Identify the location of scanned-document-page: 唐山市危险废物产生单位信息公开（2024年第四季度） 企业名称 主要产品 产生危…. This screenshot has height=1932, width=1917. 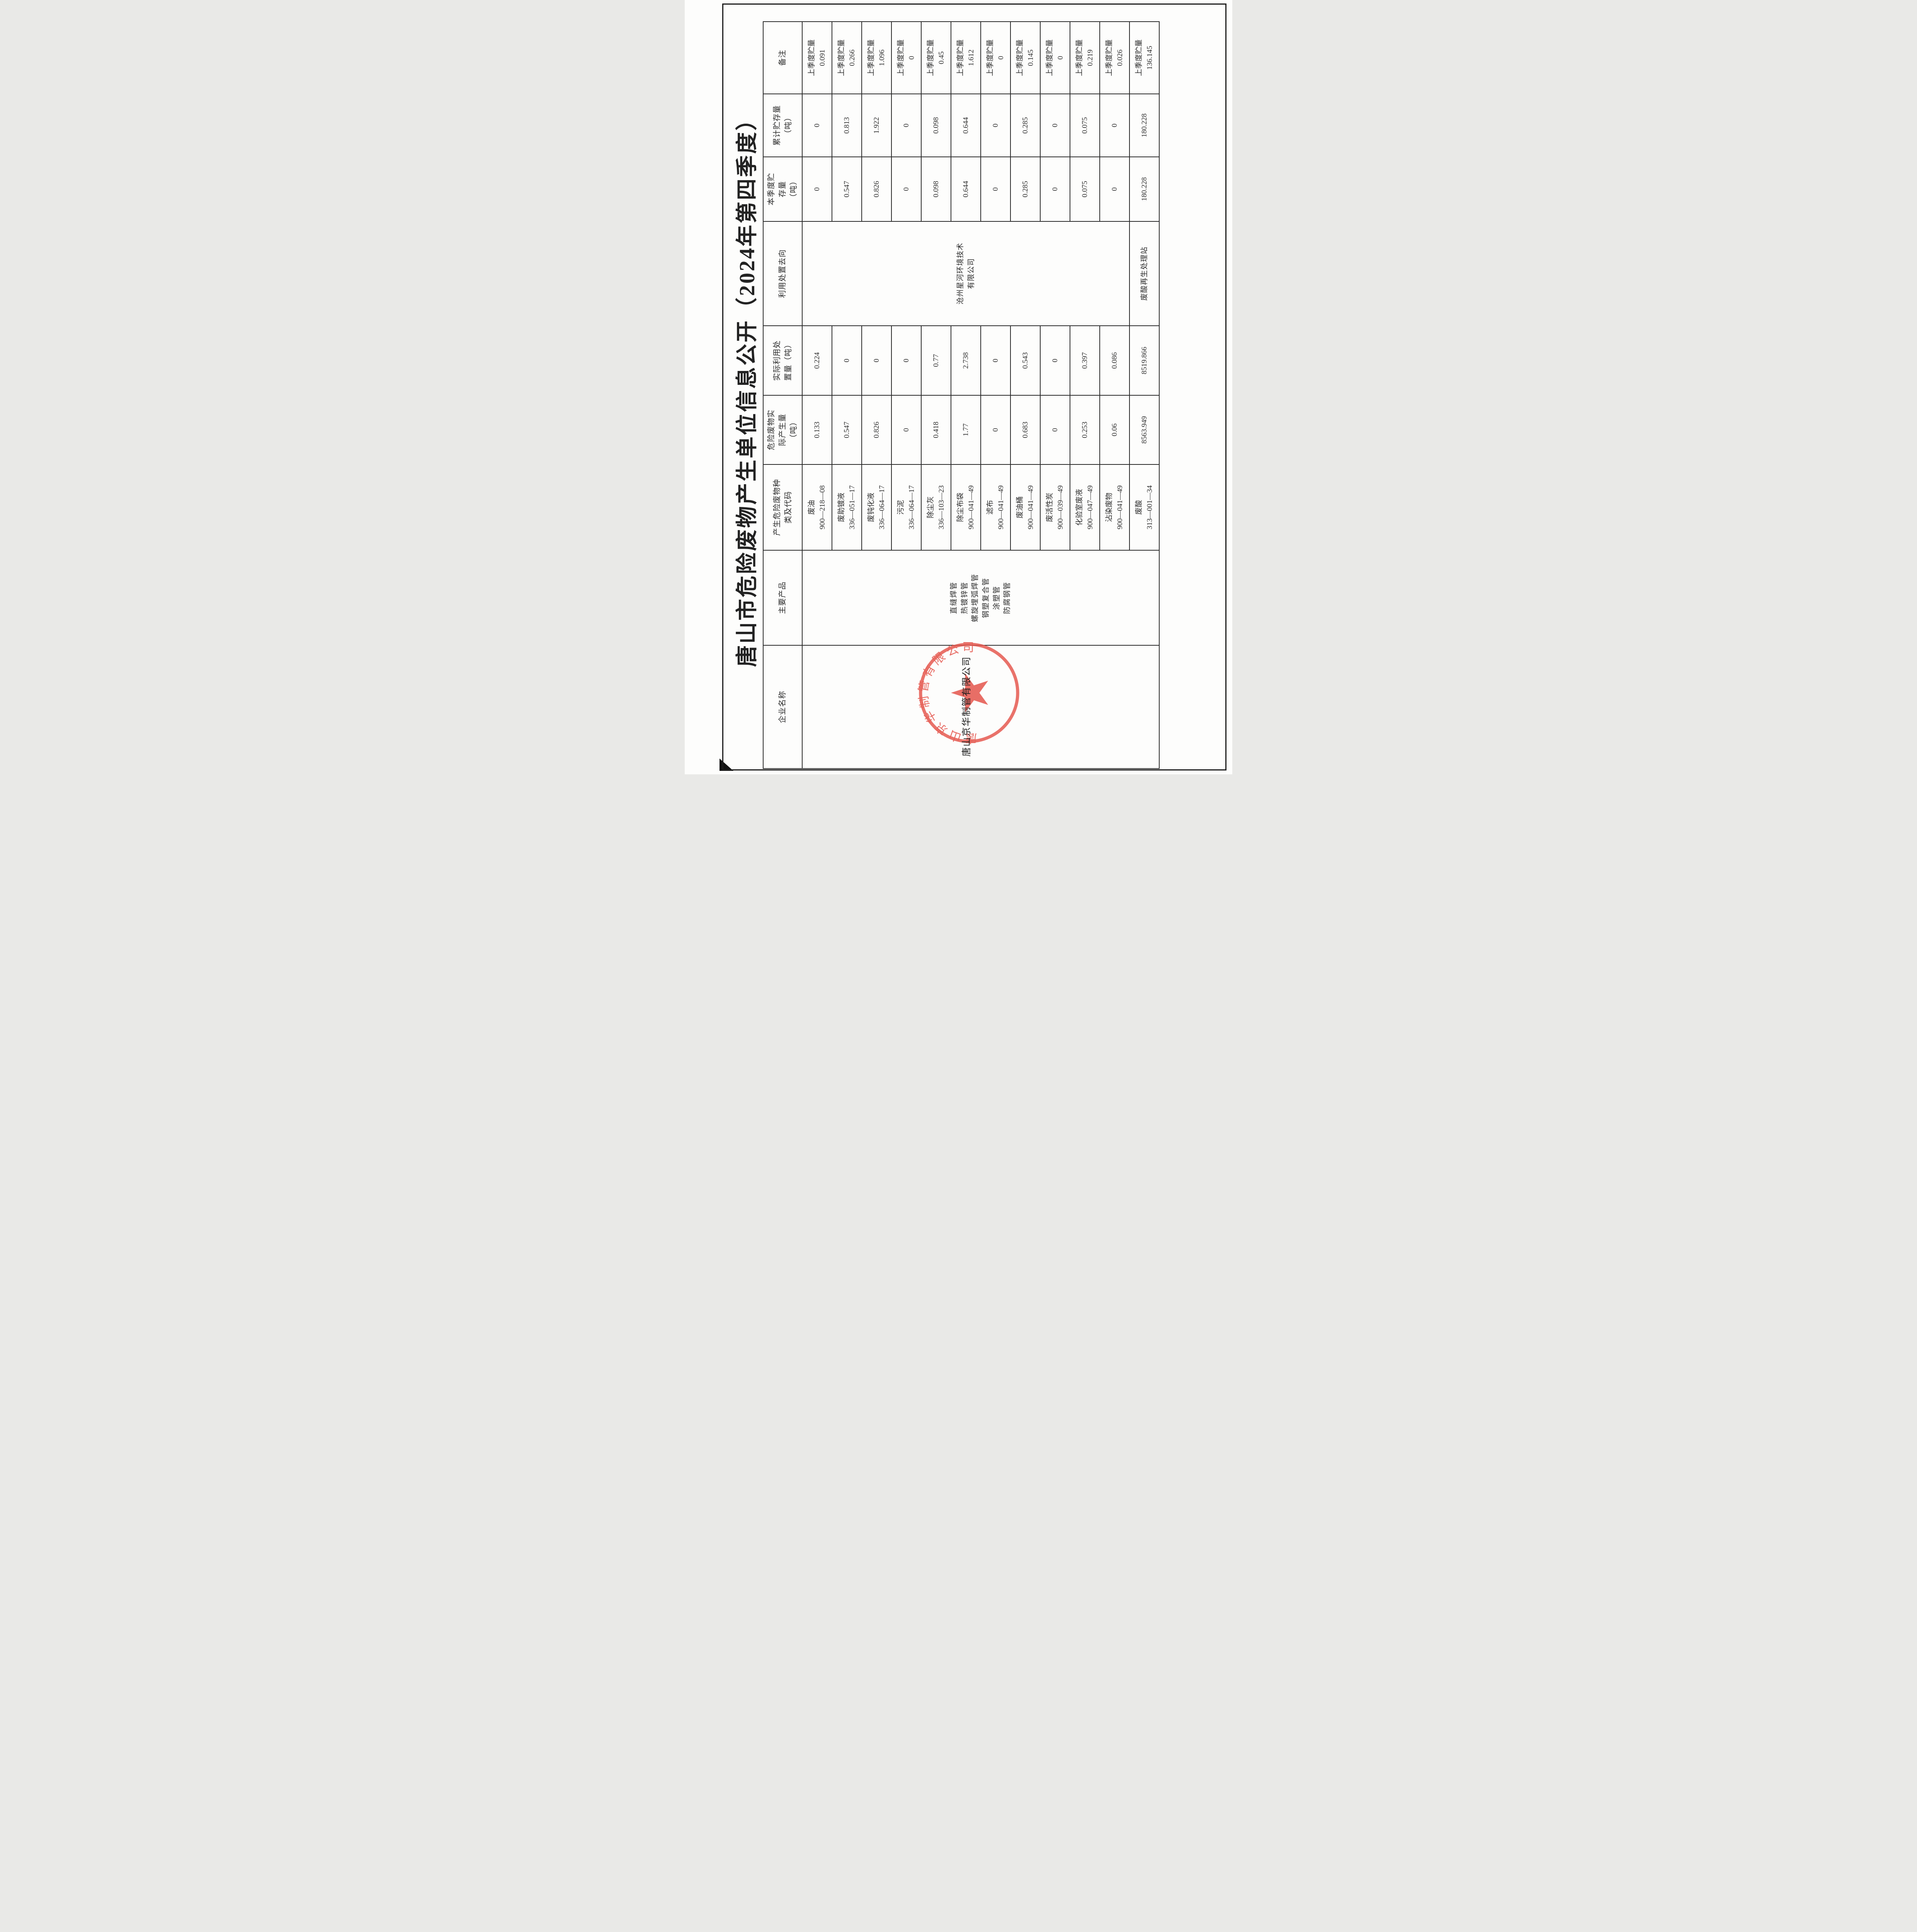
(958, 387).